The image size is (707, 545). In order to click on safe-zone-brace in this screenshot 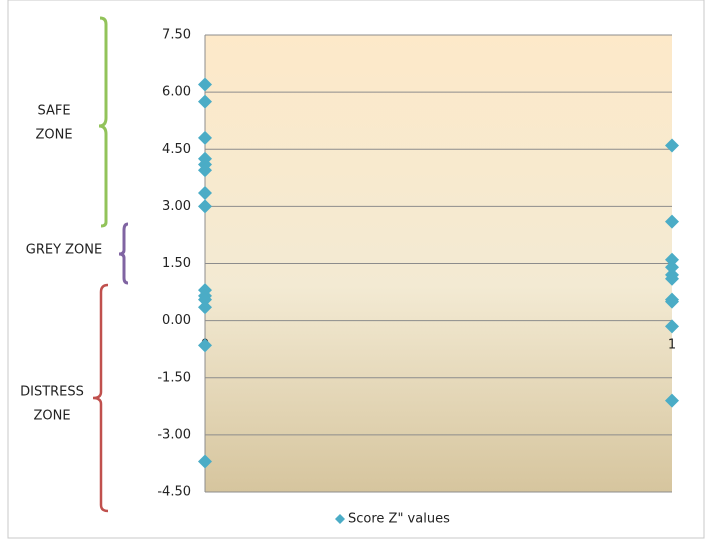, I will do `click(103, 122)`.